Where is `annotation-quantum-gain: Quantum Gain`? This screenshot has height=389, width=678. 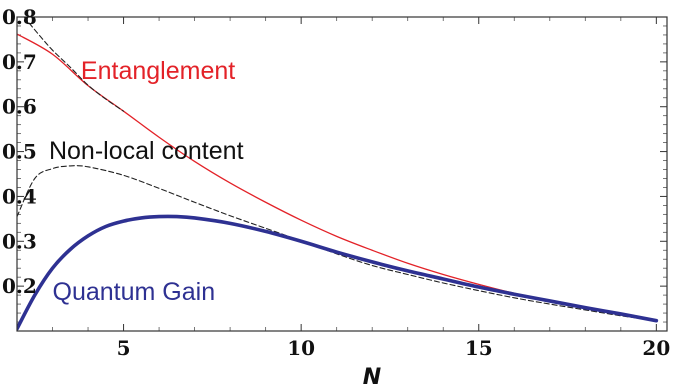
annotation-quantum-gain: Quantum Gain is located at coordinates (134, 292).